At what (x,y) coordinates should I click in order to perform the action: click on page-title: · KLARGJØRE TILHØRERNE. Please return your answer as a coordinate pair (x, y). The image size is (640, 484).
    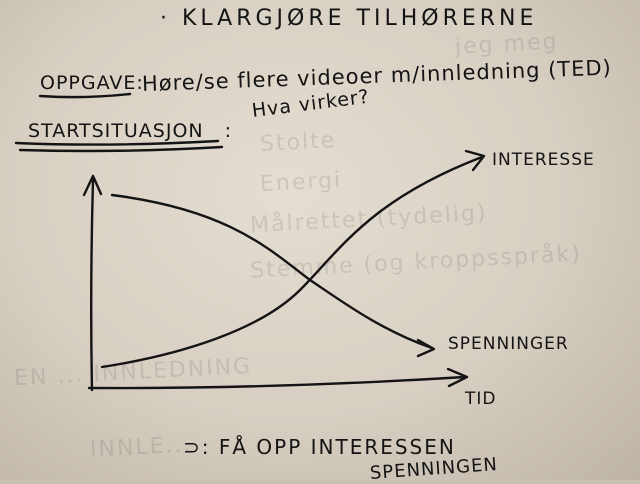
    Looking at the image, I should click on (349, 18).